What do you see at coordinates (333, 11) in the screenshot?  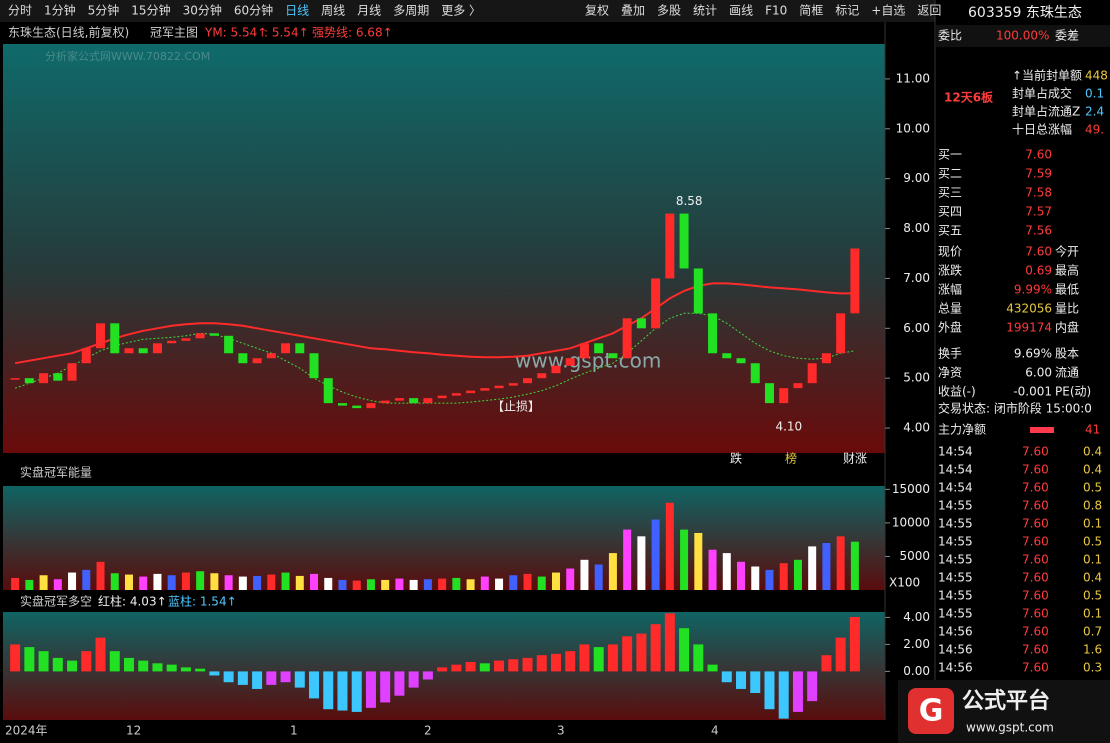 I see `tab: 周线` at bounding box center [333, 11].